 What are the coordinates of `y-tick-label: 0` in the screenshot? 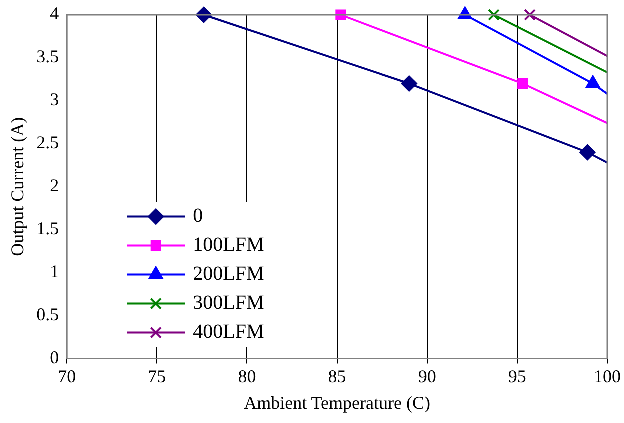 It's located at (55, 358).